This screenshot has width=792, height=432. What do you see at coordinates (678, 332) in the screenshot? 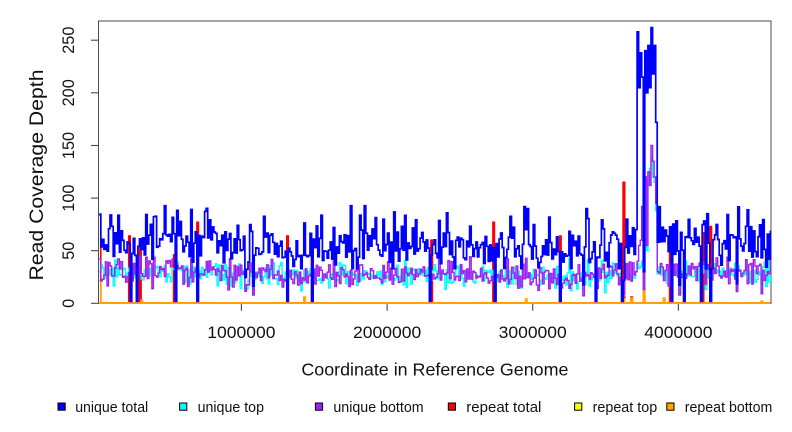
I see `svg-text: 4000000` at bounding box center [678, 332].